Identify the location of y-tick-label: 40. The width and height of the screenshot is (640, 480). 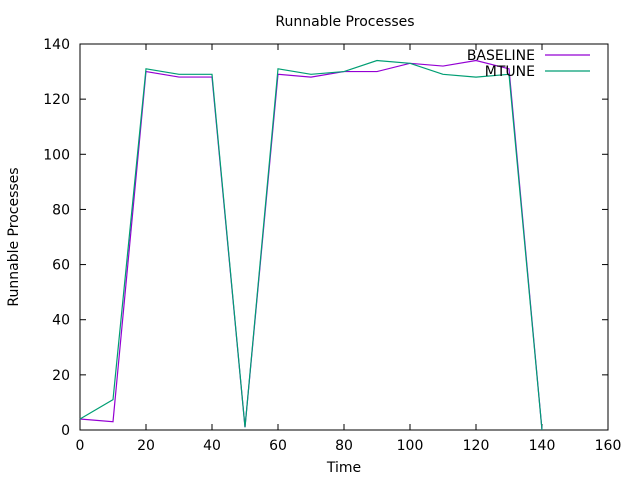
(61, 321).